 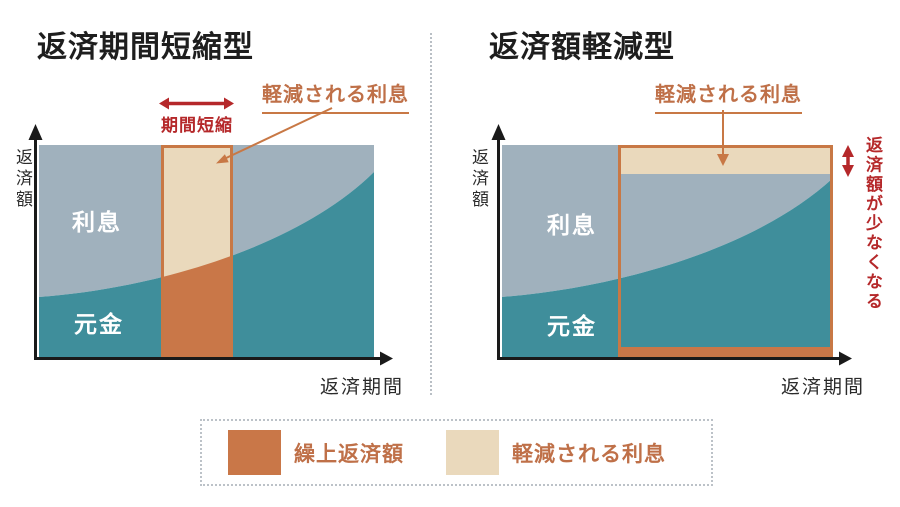 What do you see at coordinates (723, 160) in the screenshot?
I see `right-callout-arrow-icon` at bounding box center [723, 160].